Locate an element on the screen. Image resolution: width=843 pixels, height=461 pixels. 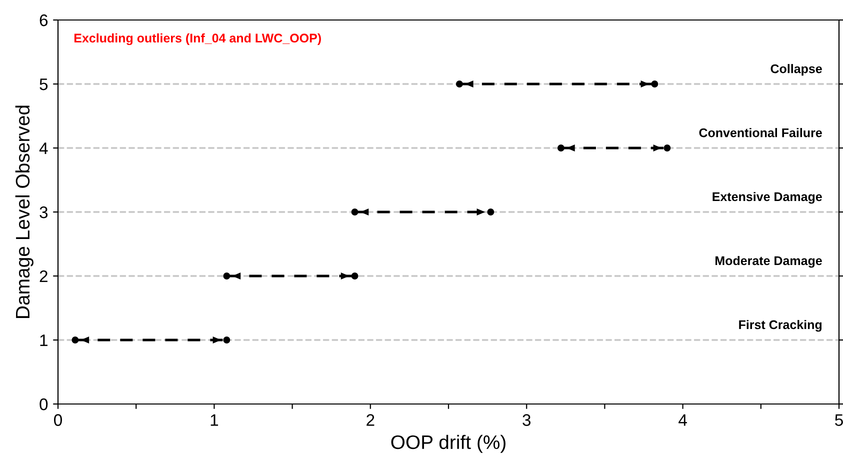
y-tick-label: 2 is located at coordinates (44, 276).